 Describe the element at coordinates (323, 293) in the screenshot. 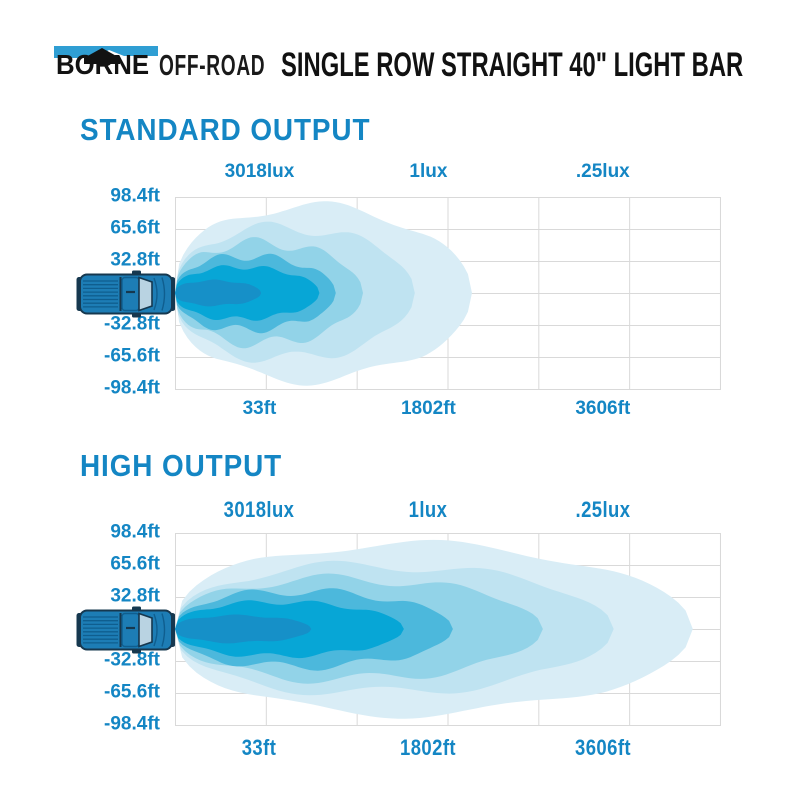

I see `standard-beam-pattern` at that location.